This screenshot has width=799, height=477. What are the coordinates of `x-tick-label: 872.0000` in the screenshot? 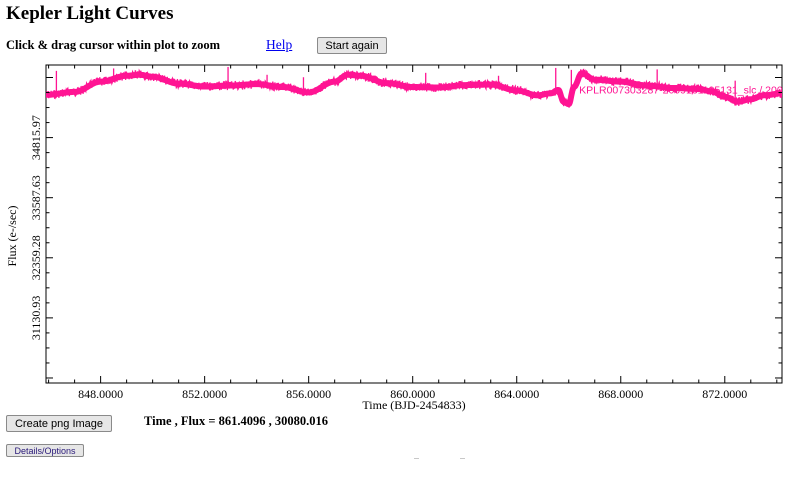 It's located at (724, 394).